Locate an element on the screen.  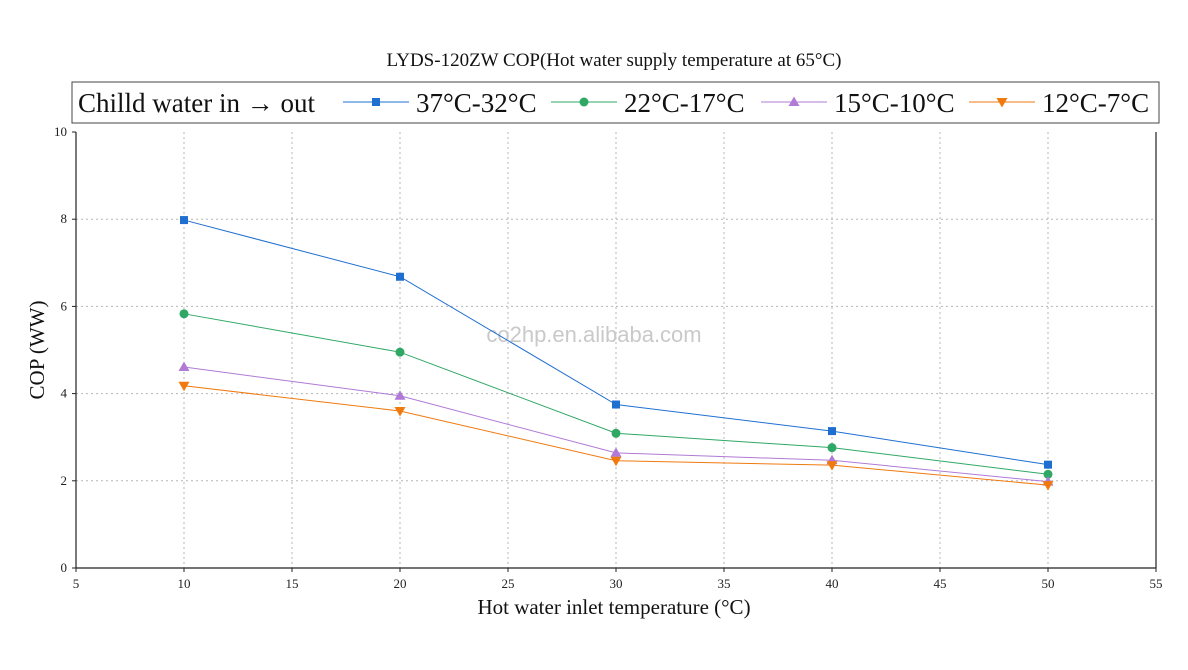
y-tick-labels: 0 2 4 6 8 10 is located at coordinates (61, 349).